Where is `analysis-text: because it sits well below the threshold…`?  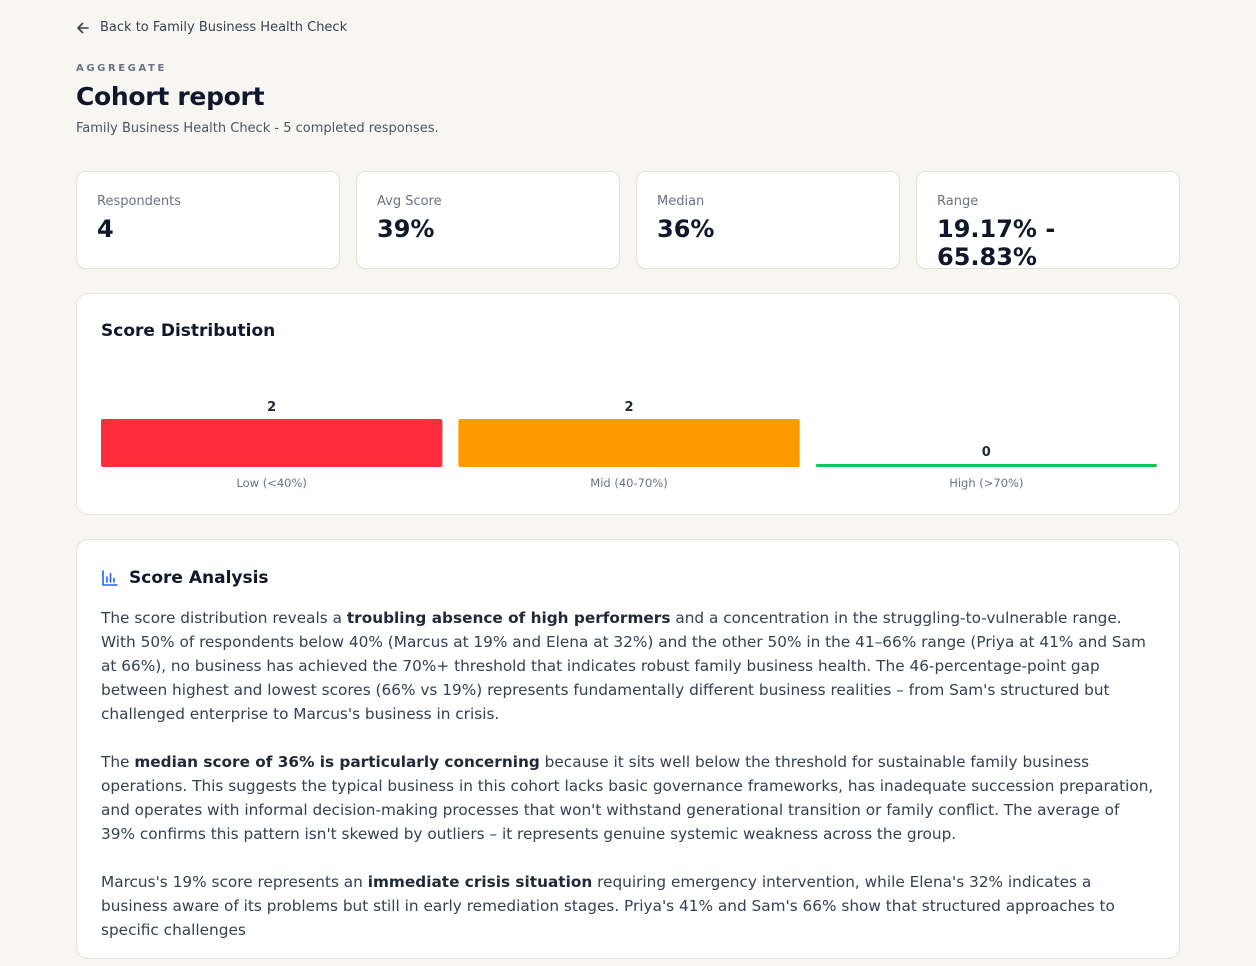 analysis-text: because it sits well below the threshold… is located at coordinates (627, 798).